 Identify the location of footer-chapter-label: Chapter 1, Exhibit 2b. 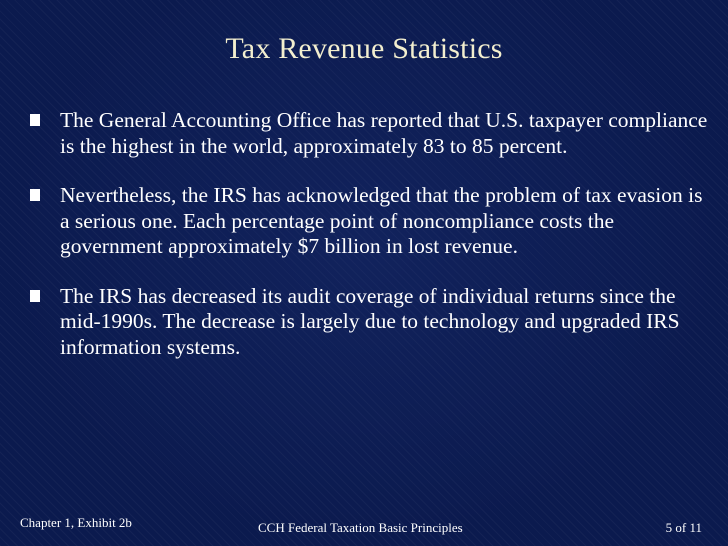
(76, 522).